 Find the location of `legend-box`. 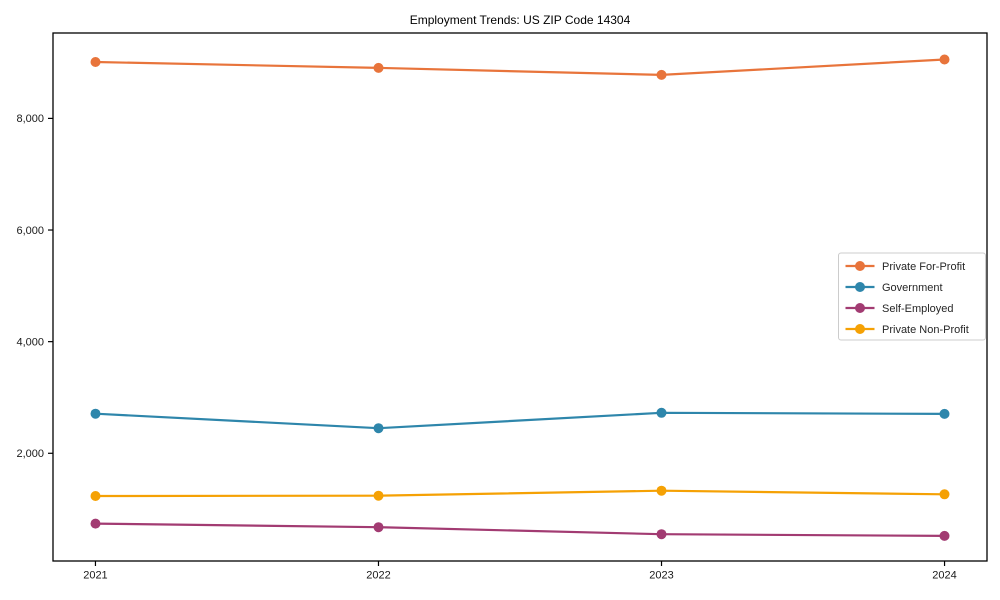

legend-box is located at coordinates (912, 296).